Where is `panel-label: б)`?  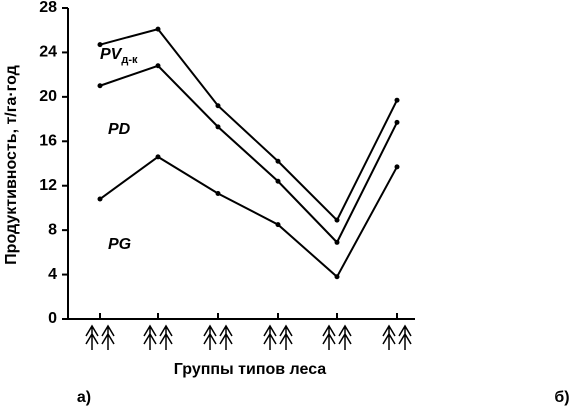 panel-label: б) is located at coordinates (561, 397).